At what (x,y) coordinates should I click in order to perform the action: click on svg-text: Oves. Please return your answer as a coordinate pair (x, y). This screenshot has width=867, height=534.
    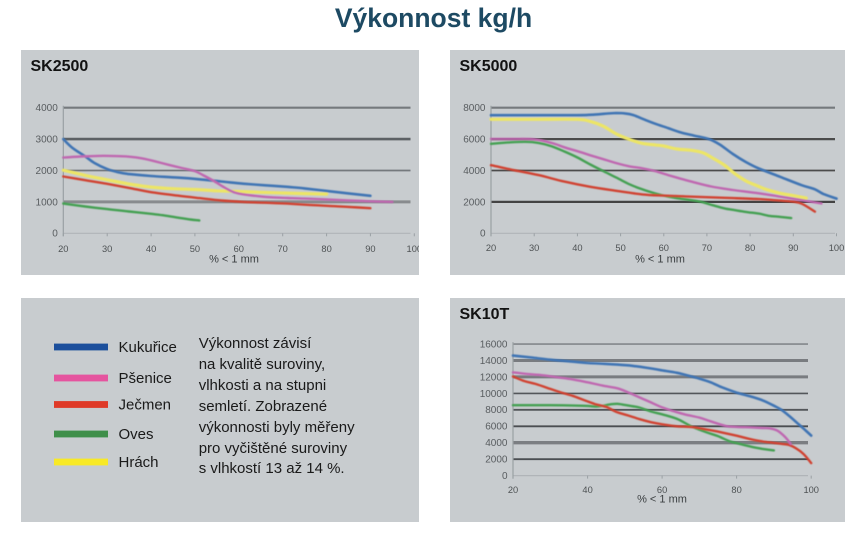
    Looking at the image, I should click on (136, 434).